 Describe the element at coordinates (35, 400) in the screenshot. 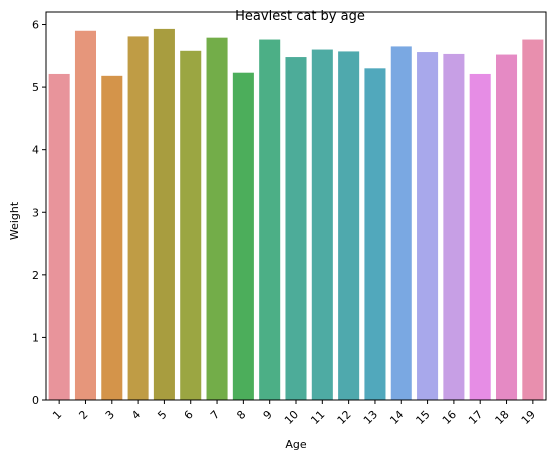

I see `y-tick-label: 0` at that location.